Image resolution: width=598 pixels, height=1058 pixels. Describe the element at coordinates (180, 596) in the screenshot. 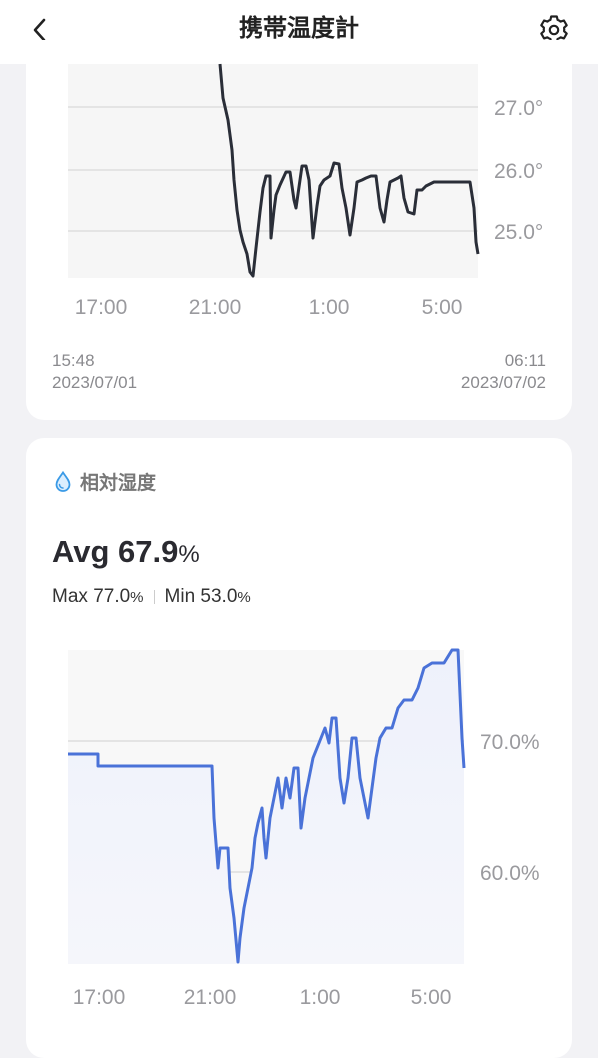

I see `min-label: Min` at that location.